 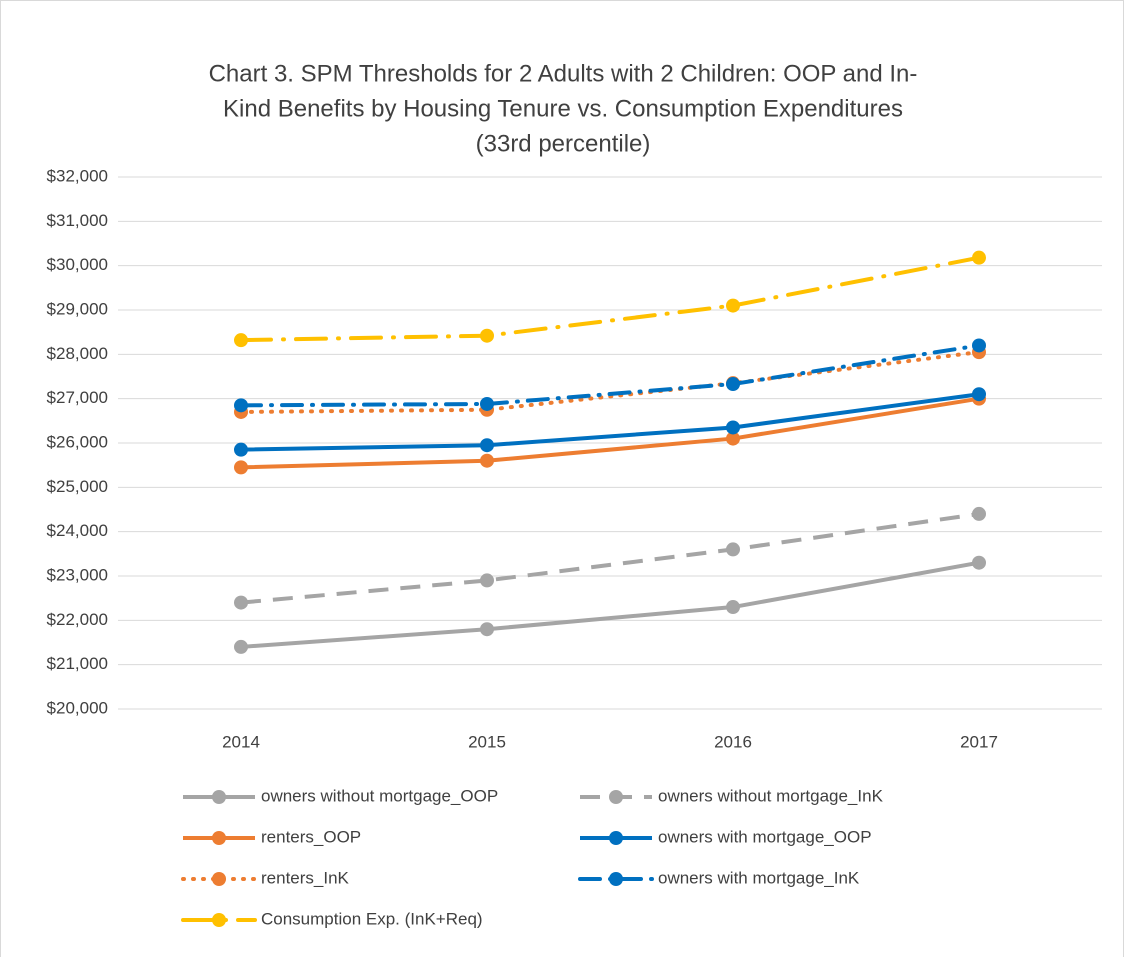 I want to click on legend-label: owners without mortgage_OOP, so click(x=379, y=795).